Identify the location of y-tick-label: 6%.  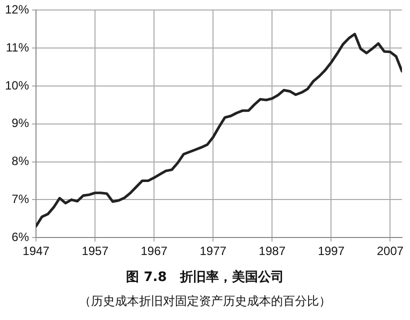
(21, 237).